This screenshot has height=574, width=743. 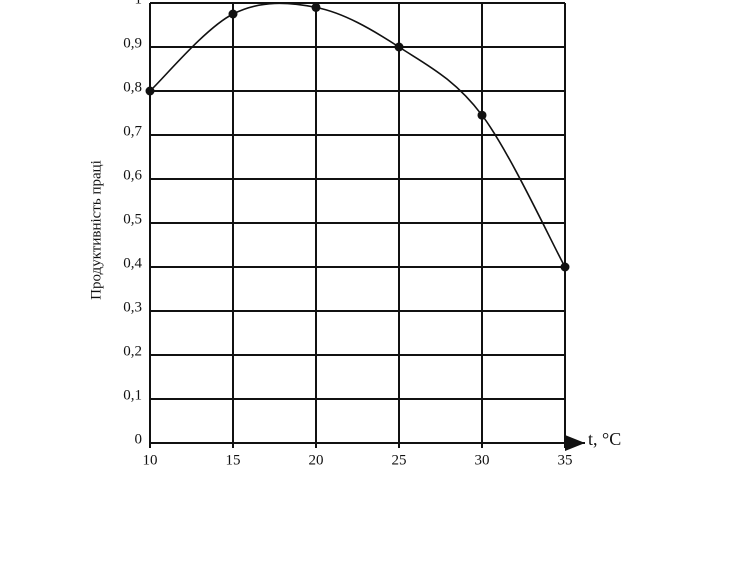 What do you see at coordinates (96, 230) in the screenshot?
I see `y-axis-label: Продуктивність праці` at bounding box center [96, 230].